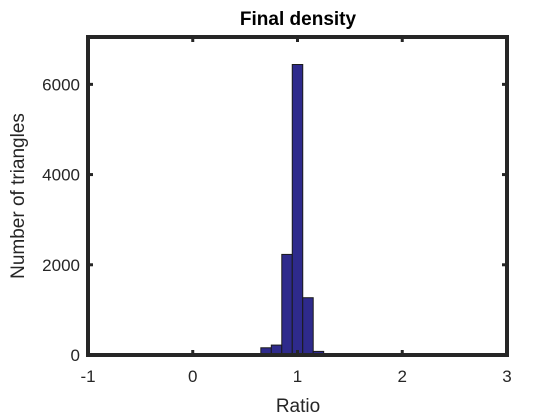  I want to click on y-axis-label: Number of triangles, so click(18, 196).